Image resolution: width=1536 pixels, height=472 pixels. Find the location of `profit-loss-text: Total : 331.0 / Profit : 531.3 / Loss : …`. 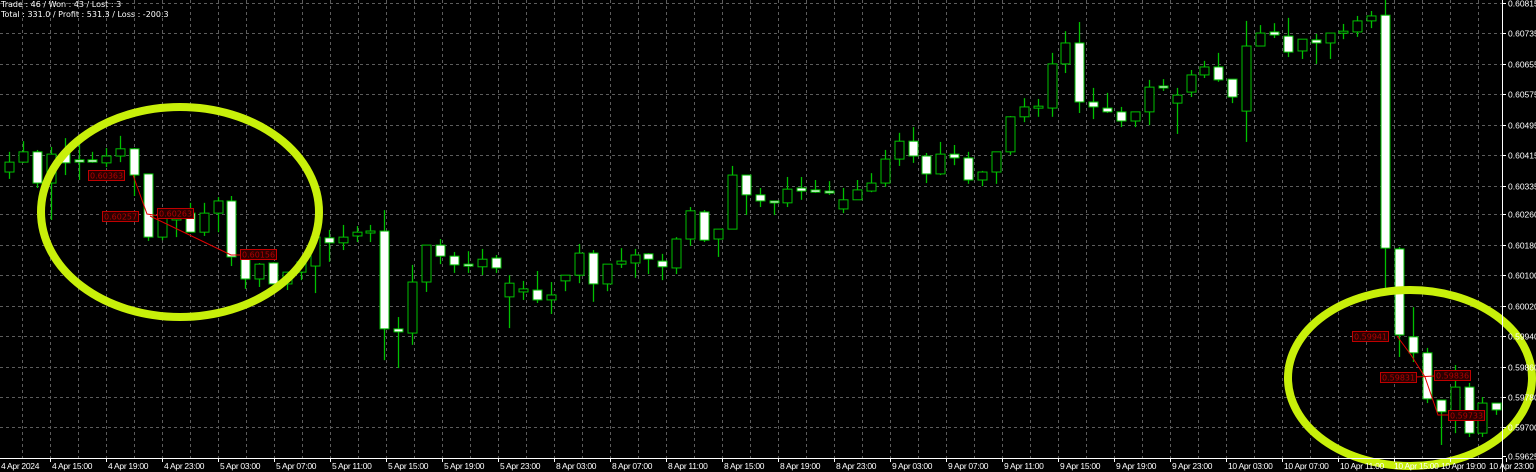

profit-loss-text: Total : 331.0 / Profit : 531.3 / Loss : … is located at coordinates (85, 14).